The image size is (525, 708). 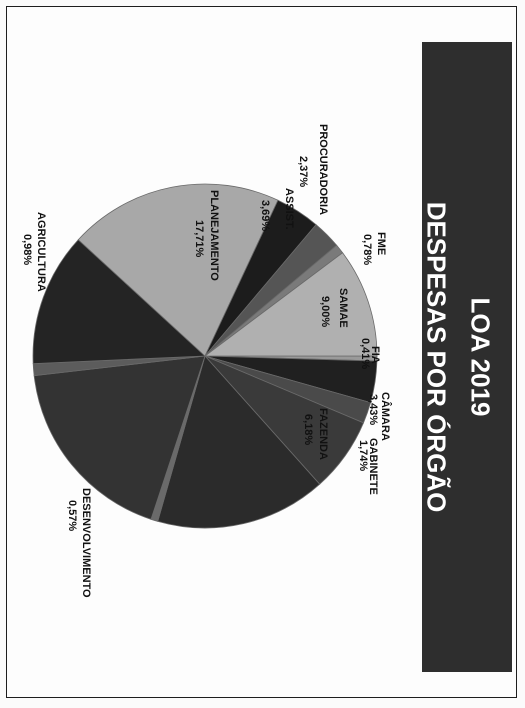 I want to click on slice-label: FIA, so click(x=375, y=355).